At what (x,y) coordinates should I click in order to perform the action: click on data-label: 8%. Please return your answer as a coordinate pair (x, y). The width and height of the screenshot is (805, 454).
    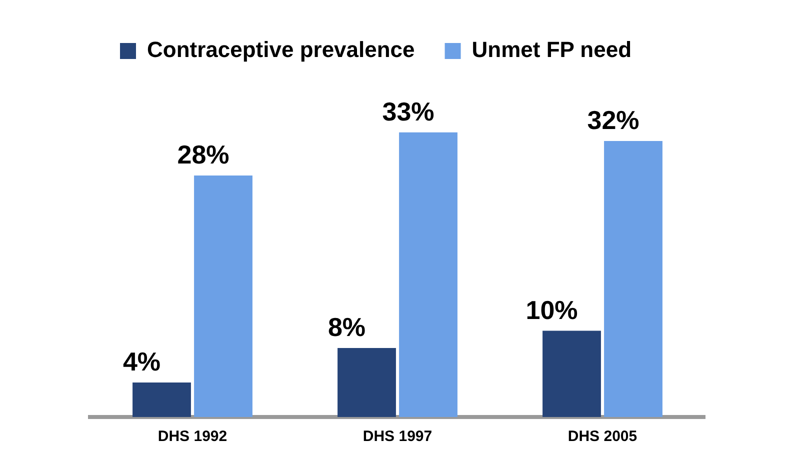
    Looking at the image, I should click on (347, 327).